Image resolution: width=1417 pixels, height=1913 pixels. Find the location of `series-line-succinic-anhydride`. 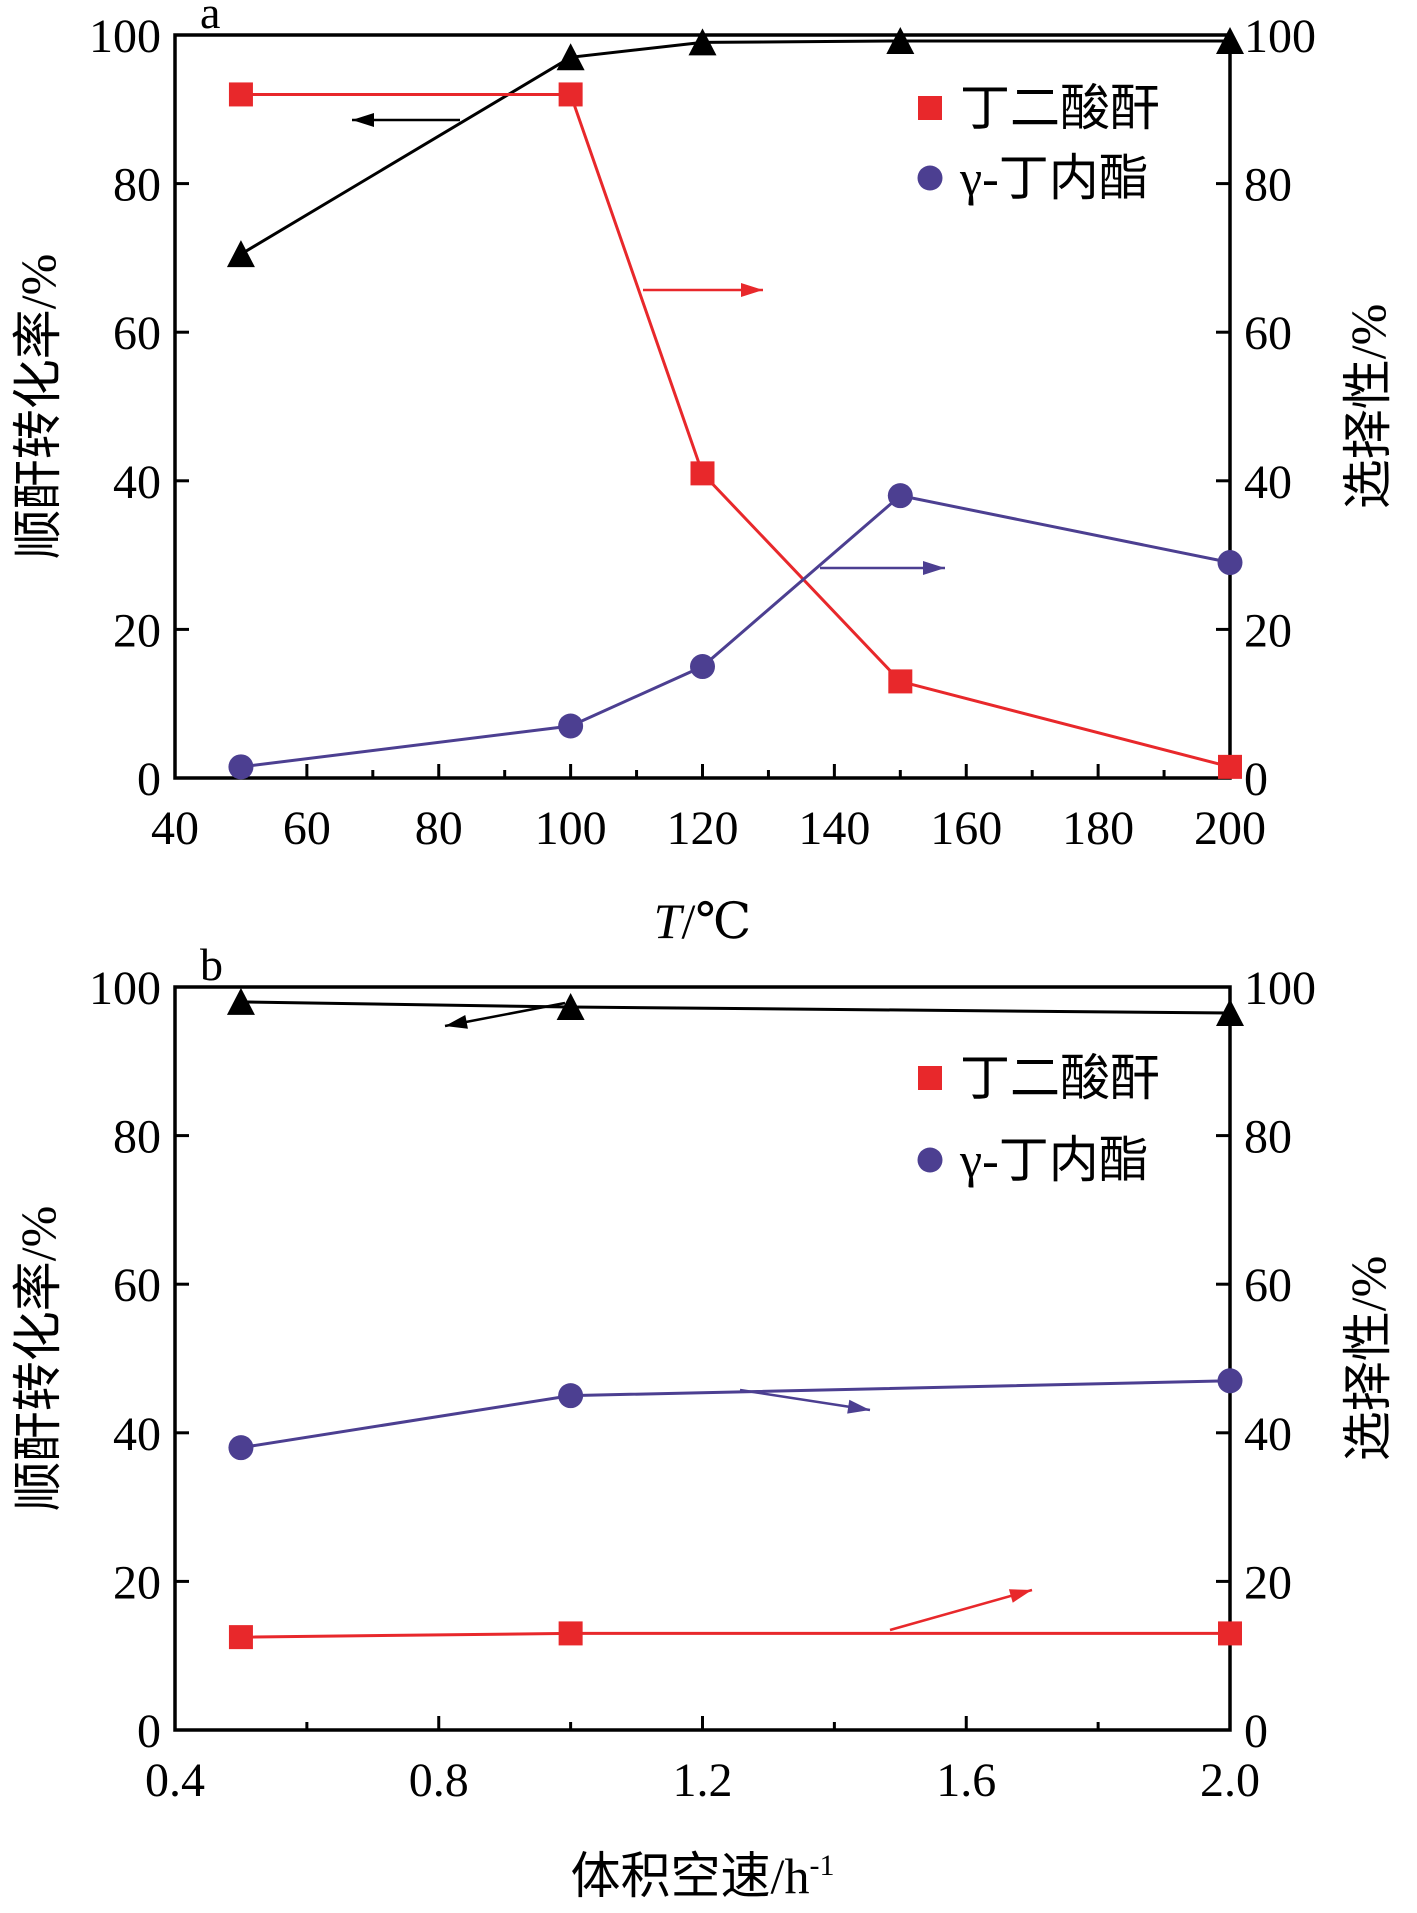

series-line-succinic-anhydride is located at coordinates (735, 1635).